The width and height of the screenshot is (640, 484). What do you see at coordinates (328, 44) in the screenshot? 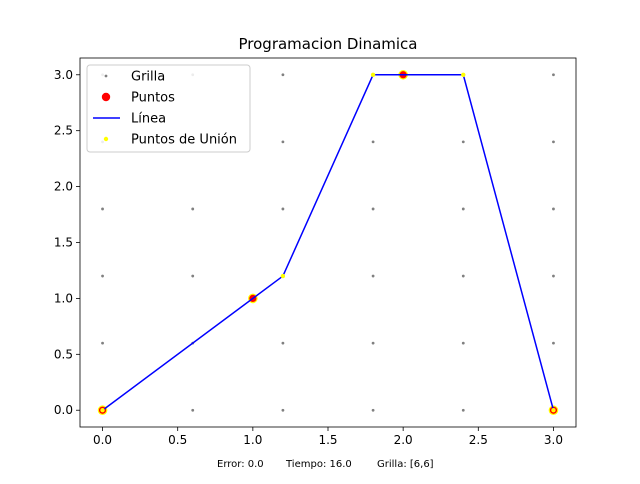
I see `chart-title: Programacion Dinamica` at bounding box center [328, 44].